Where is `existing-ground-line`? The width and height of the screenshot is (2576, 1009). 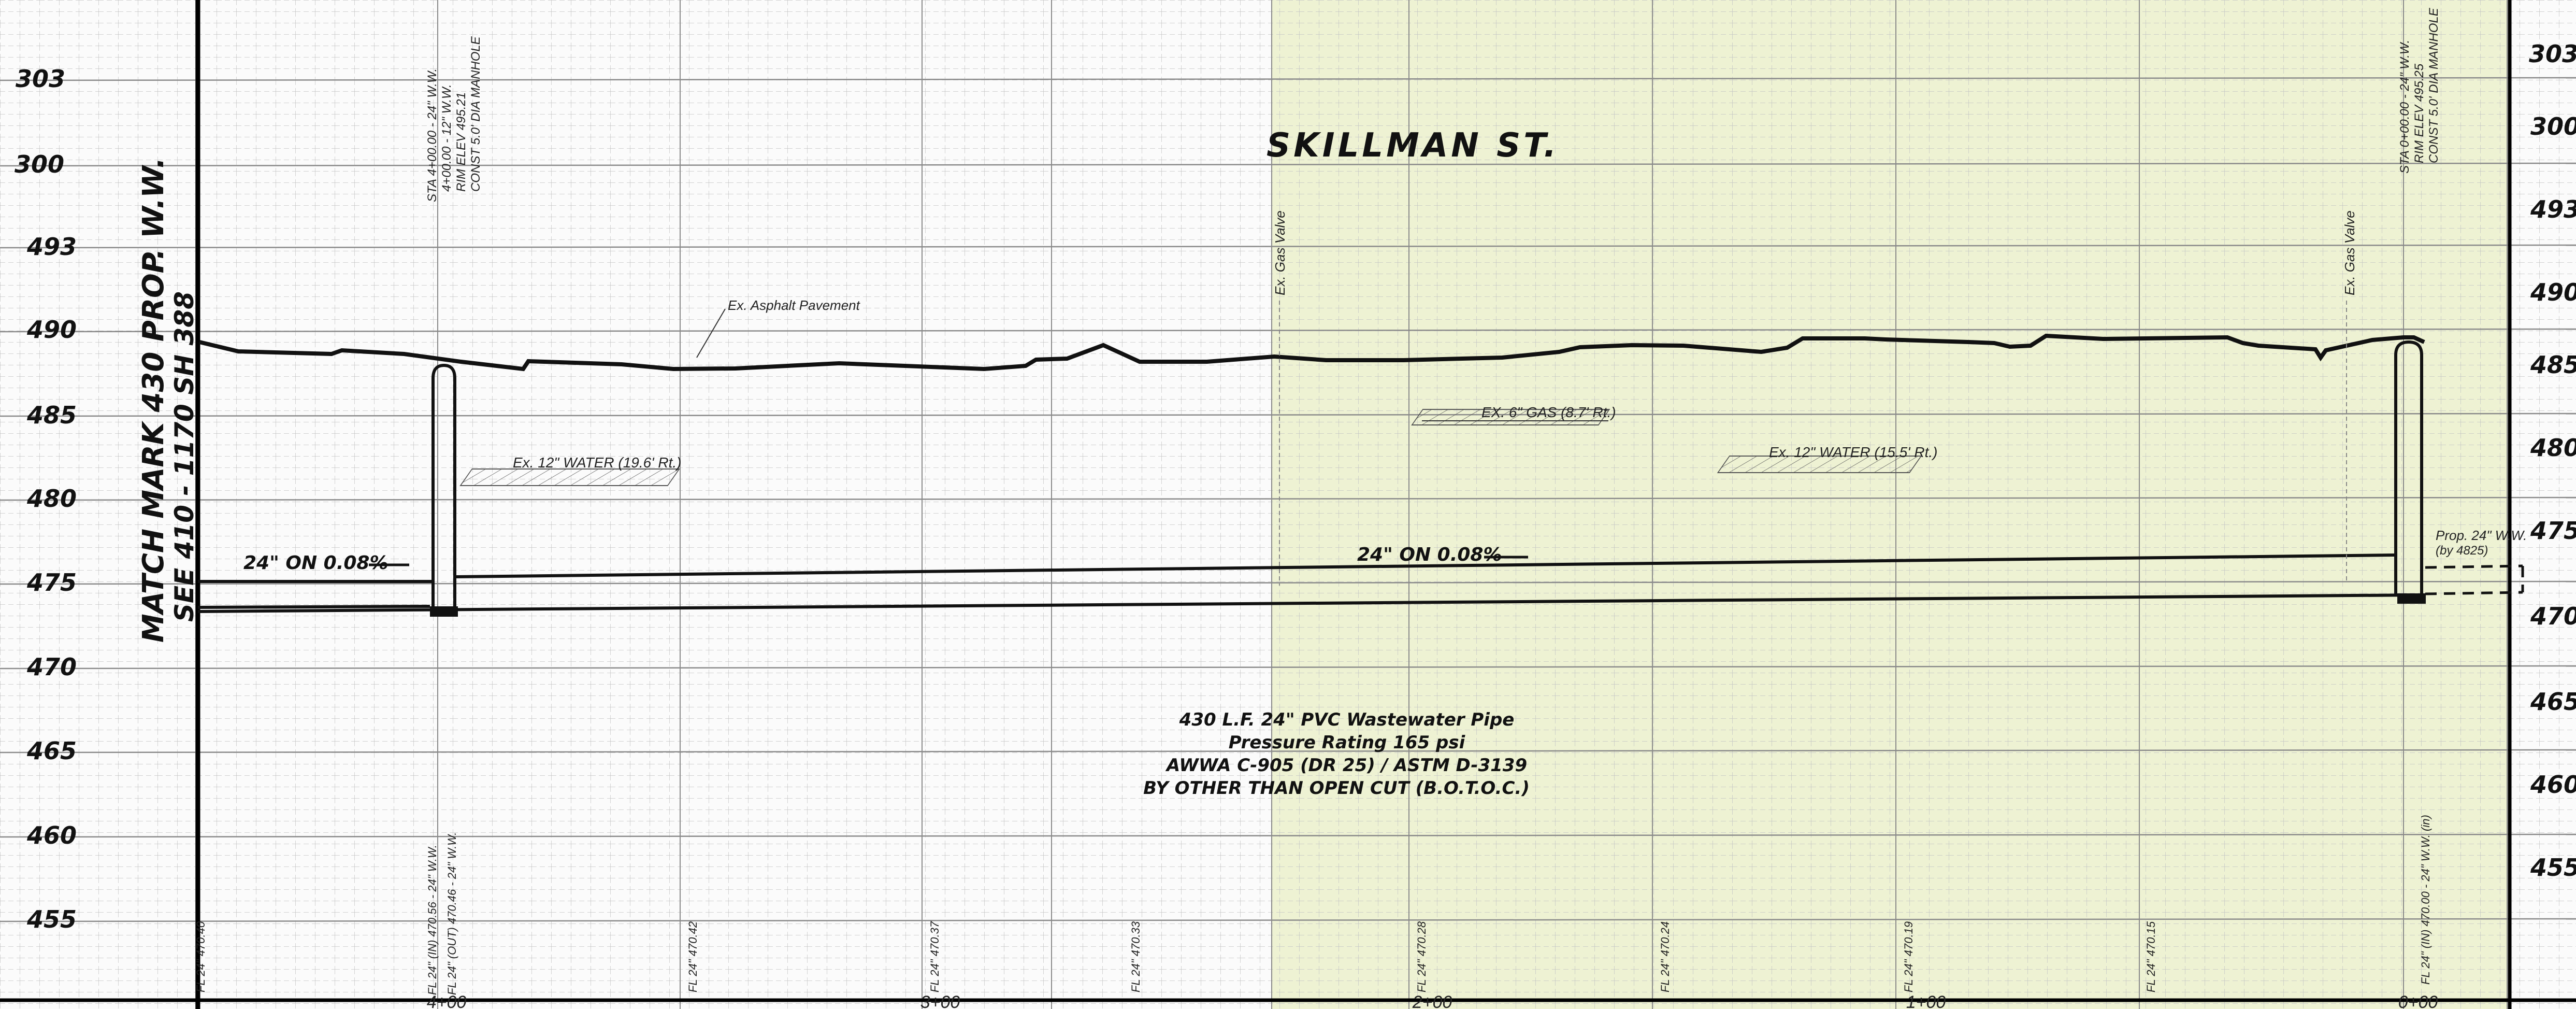 existing-ground-line is located at coordinates (1312, 352).